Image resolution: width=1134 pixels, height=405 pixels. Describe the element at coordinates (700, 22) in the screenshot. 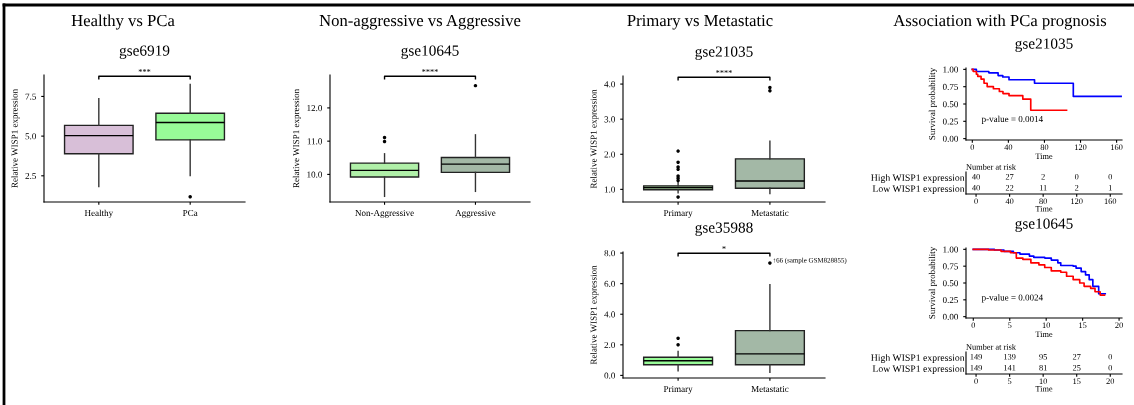

I see `chart-title: Primary vs Metastatic` at that location.